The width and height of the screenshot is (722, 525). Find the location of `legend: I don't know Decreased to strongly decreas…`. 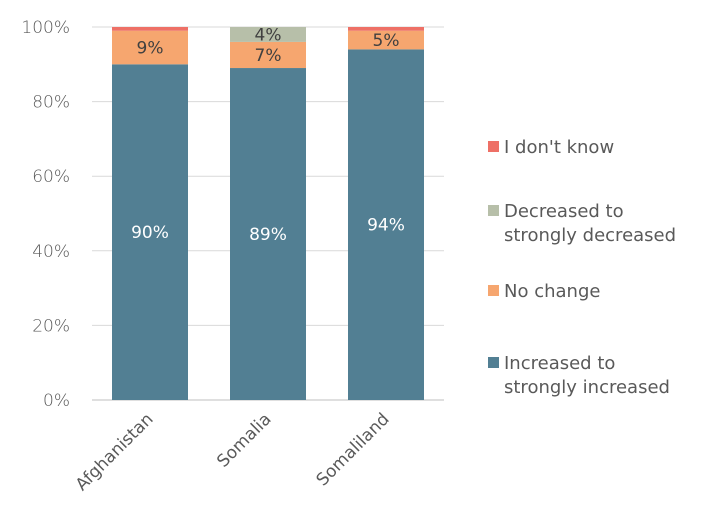

legend: I don't know Decreased to strongly decreas… is located at coordinates (582, 267).